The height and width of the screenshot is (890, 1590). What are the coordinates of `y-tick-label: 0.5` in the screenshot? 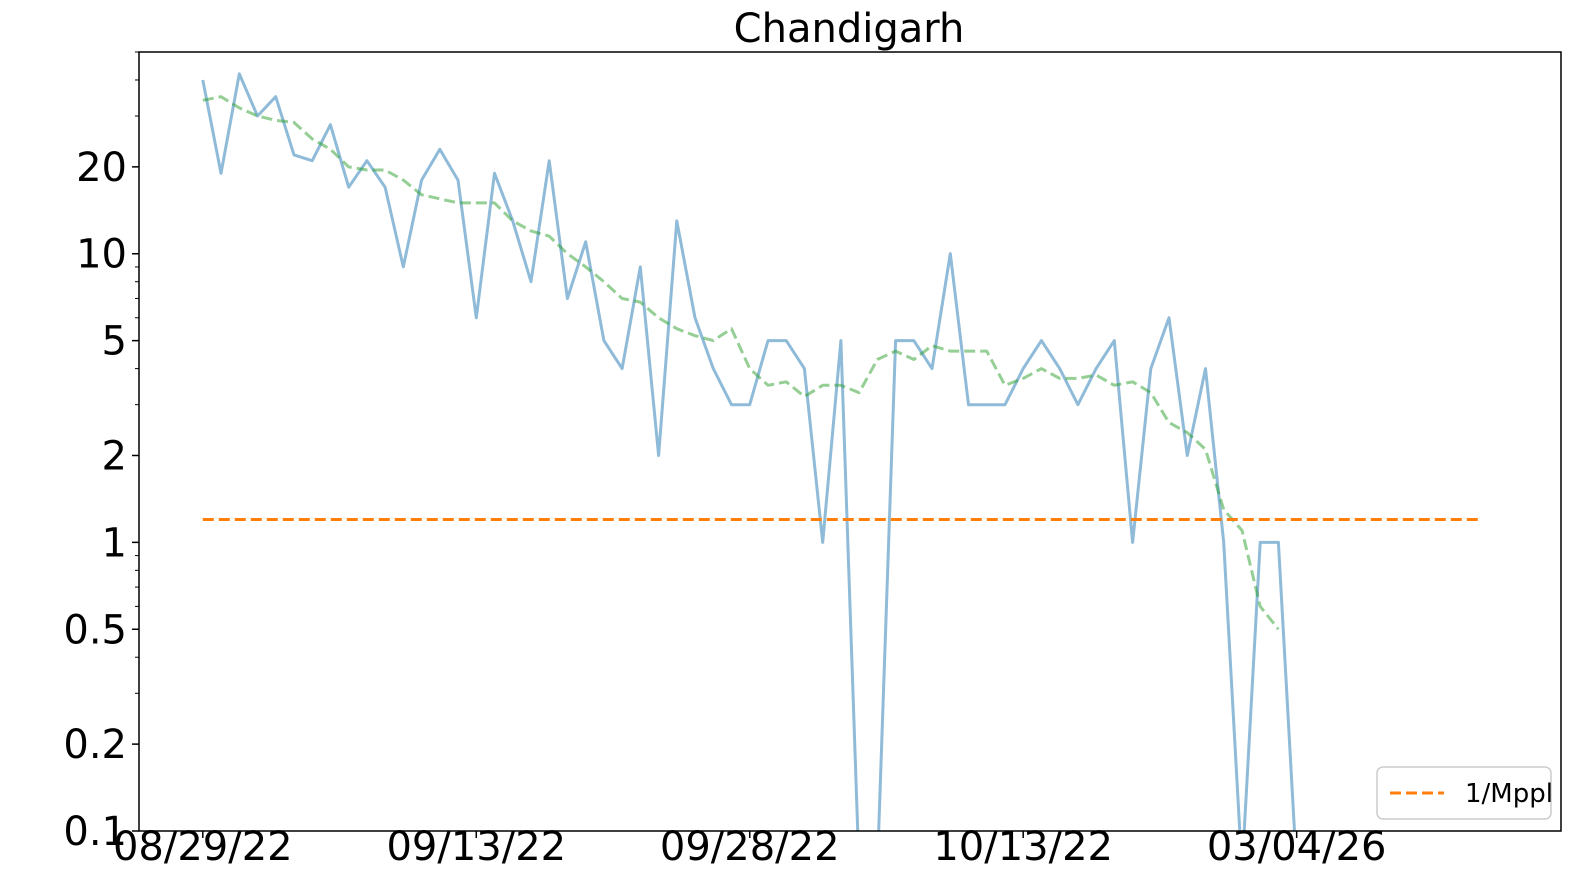 It's located at (95, 630).